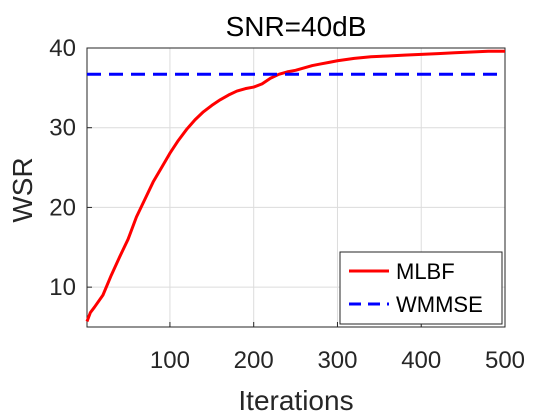 The width and height of the screenshot is (560, 420). Describe the element at coordinates (505, 360) in the screenshot. I see `x-tick-label: 500` at that location.